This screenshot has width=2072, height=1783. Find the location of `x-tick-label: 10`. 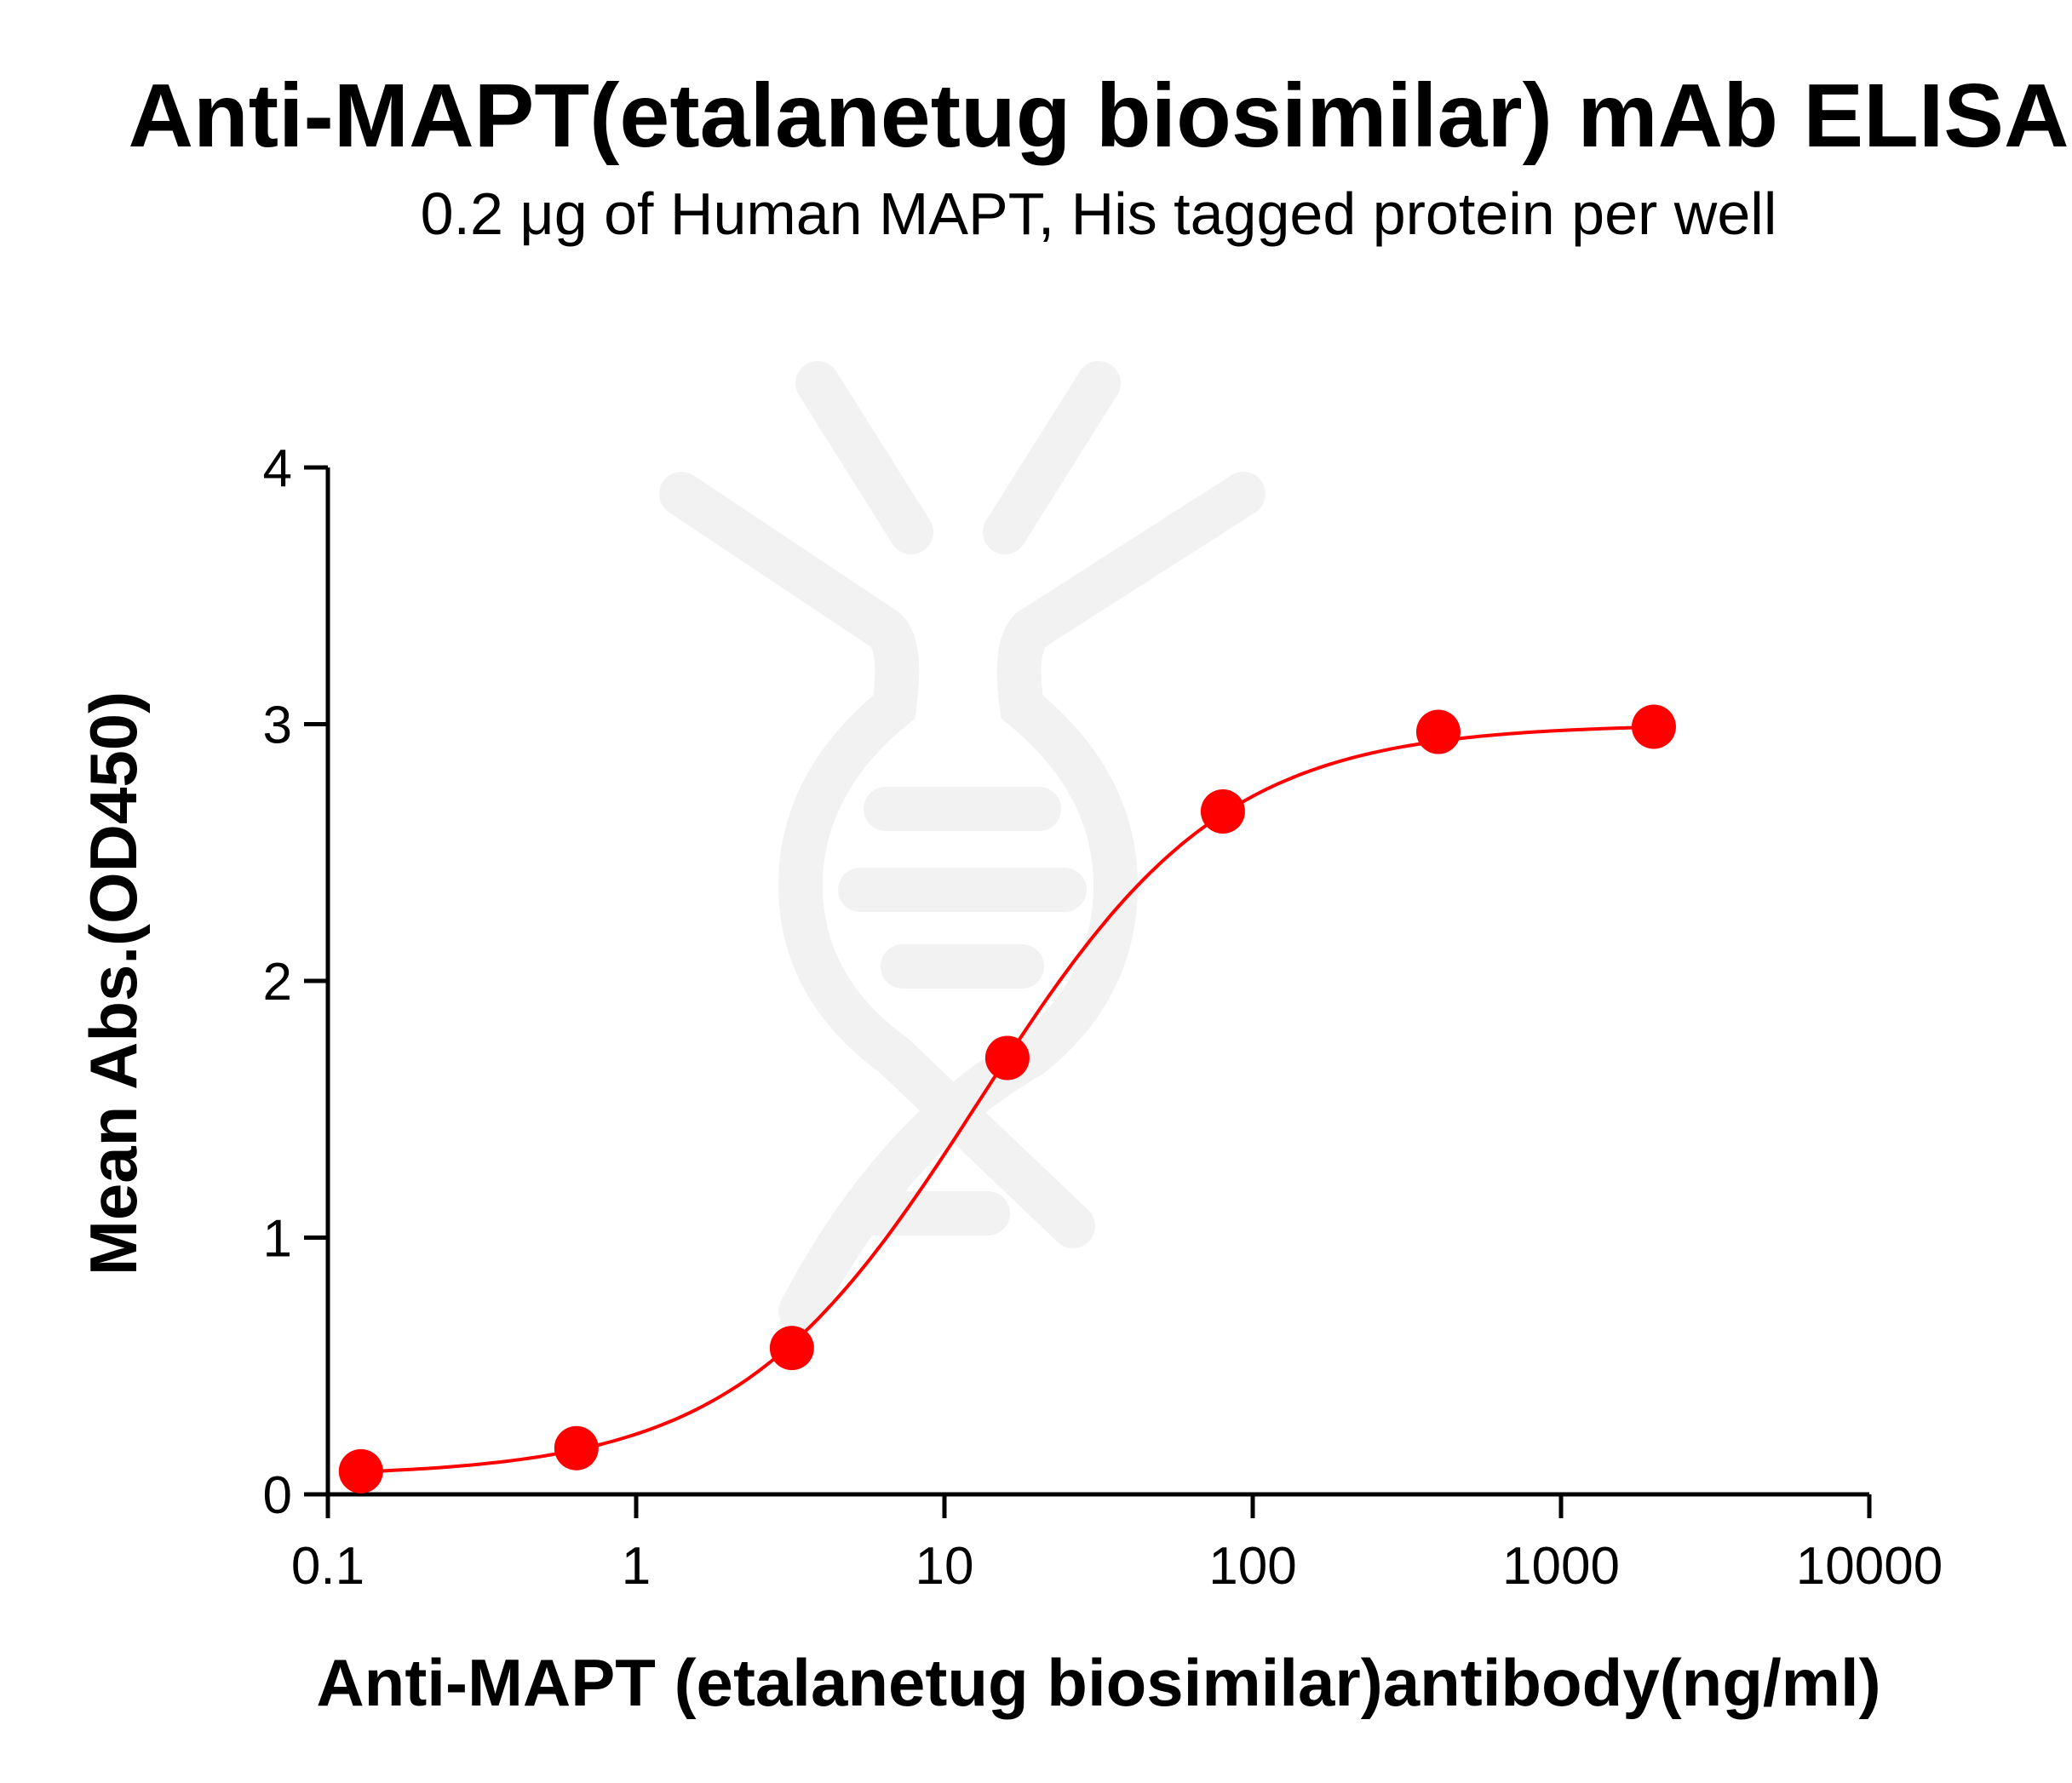

x-tick-label: 10 is located at coordinates (944, 1566).